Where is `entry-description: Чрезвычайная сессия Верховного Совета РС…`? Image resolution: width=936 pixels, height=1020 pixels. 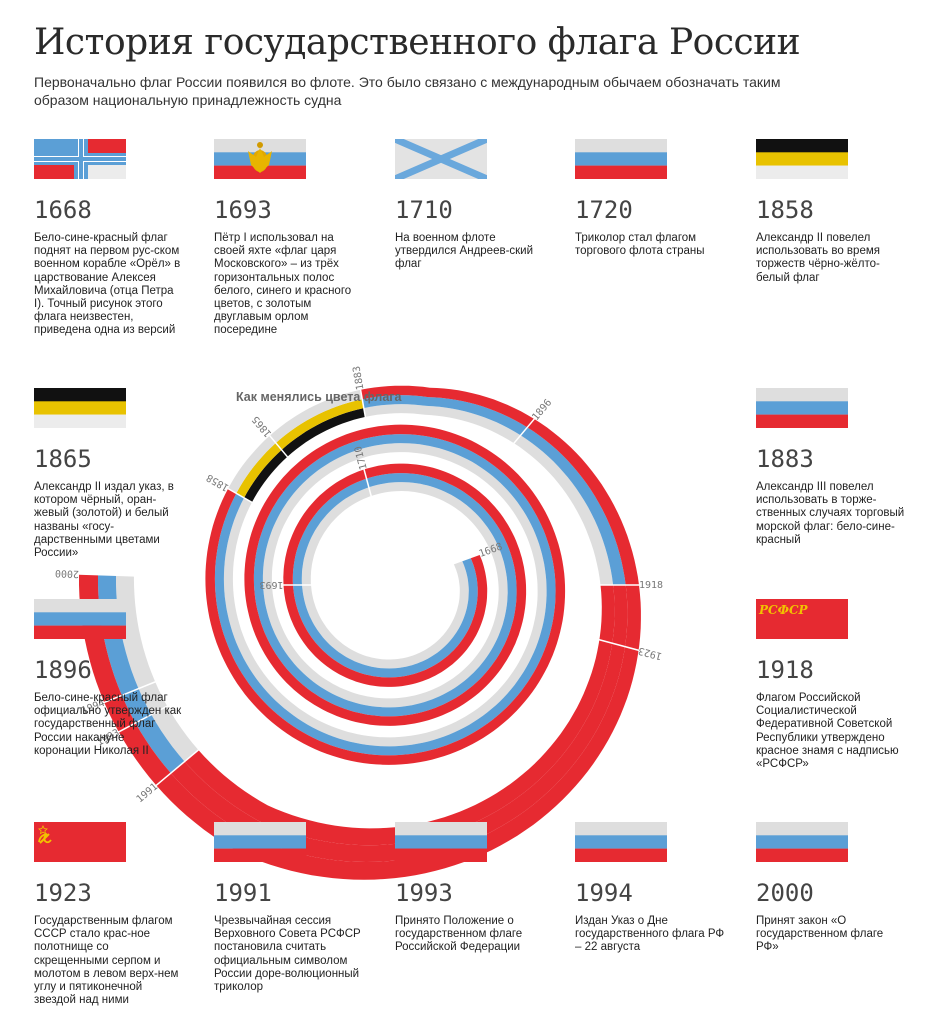 entry-description: Чрезвычайная сессия Верховного Совета РС… is located at coordinates (287, 954).